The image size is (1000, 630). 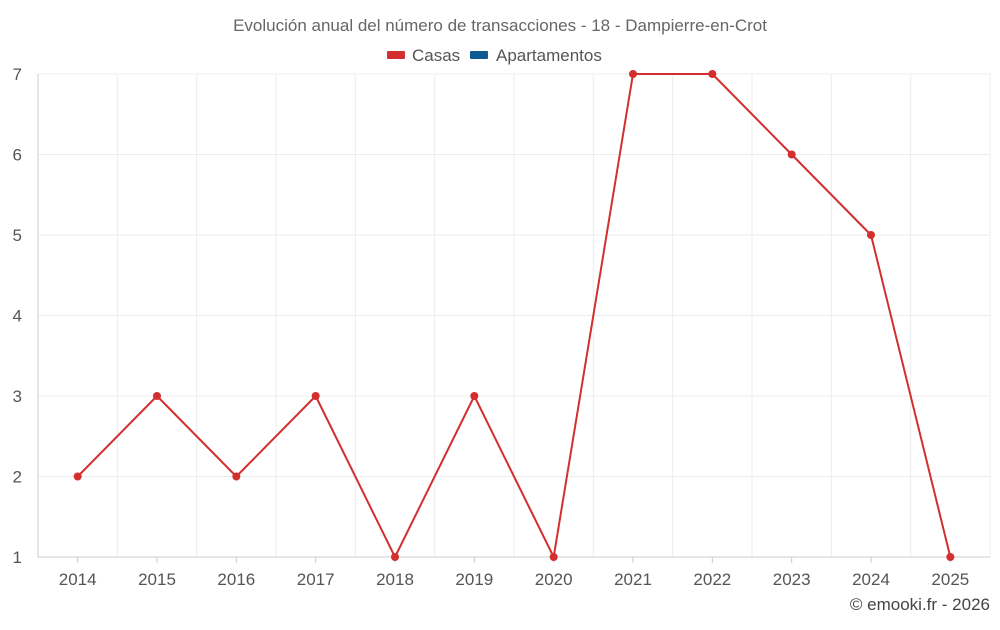 I want to click on y-tick-label: 5, so click(x=17, y=235).